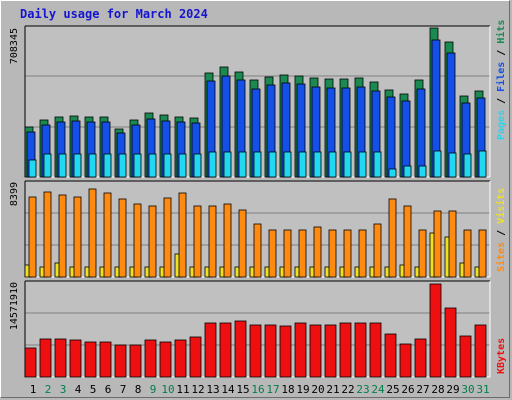 This screenshot has height=400, width=512. I want to click on day-label: 16, so click(257, 389).